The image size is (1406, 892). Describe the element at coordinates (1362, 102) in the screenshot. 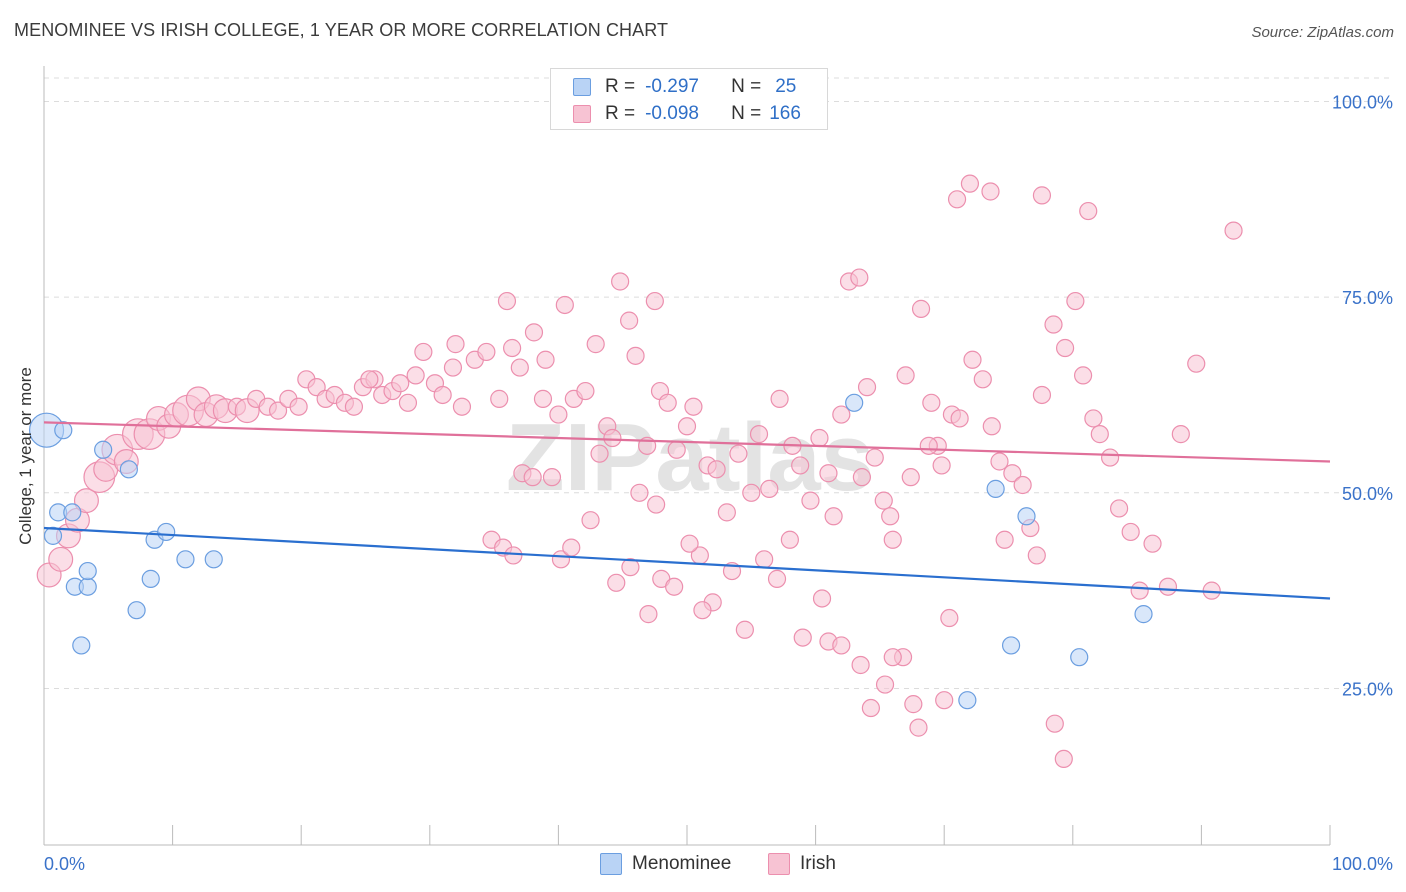

I see `y-tick-label: 100.0%` at that location.